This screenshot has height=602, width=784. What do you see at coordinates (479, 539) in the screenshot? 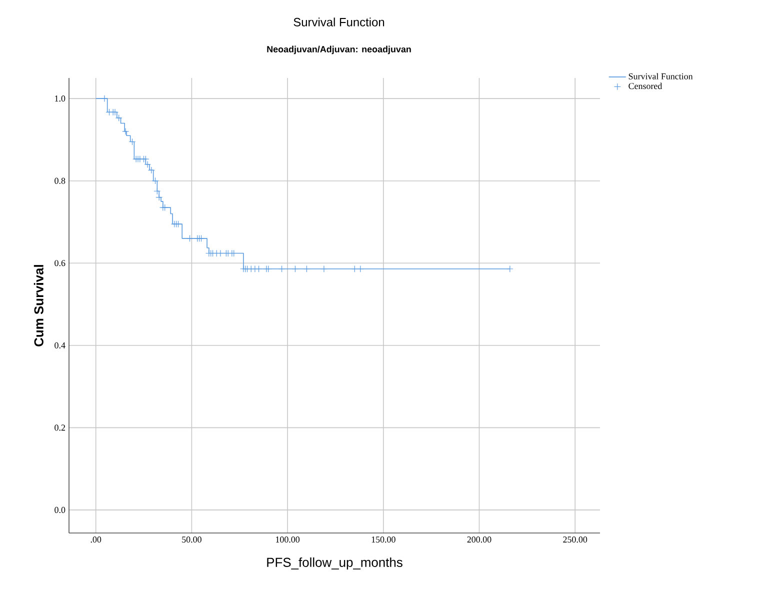
I see `x-tick-label: 200.00` at bounding box center [479, 539].